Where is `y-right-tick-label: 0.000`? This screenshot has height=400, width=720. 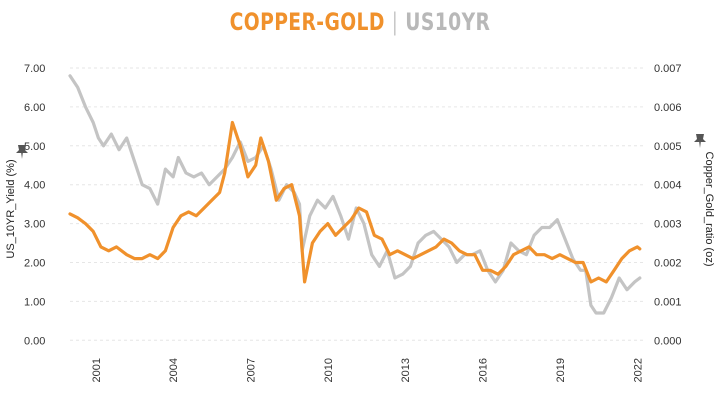 y-right-tick-label: 0.000 is located at coordinates (668, 341).